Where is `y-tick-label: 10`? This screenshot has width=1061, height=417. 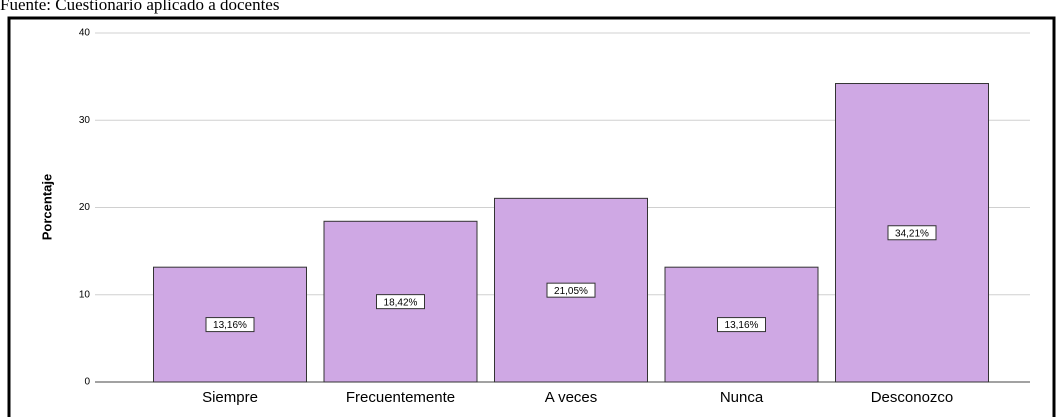 y-tick-label: 10 is located at coordinates (85, 294).